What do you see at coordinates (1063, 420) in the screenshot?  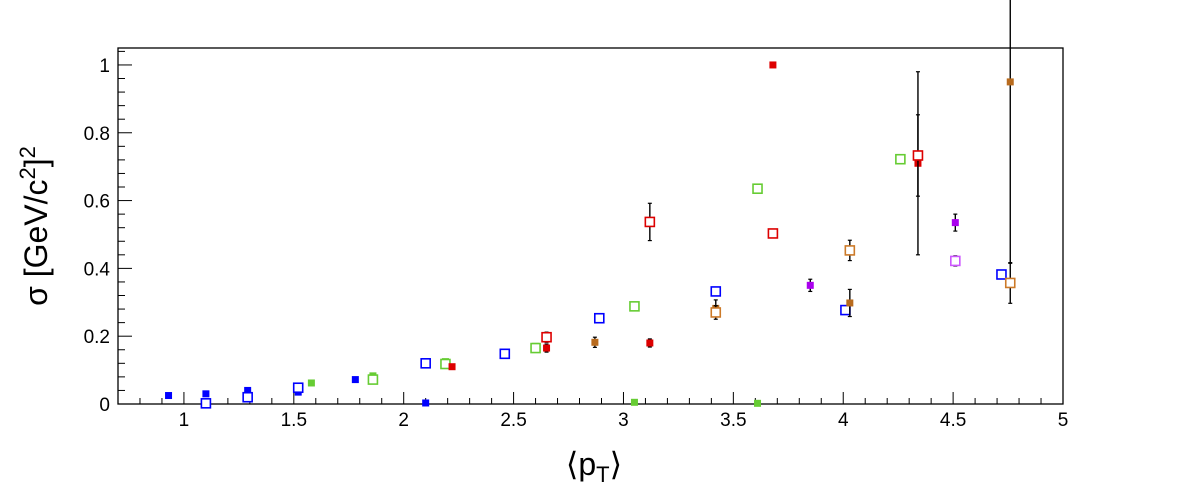 I see `x-tick-label: 5` at bounding box center [1063, 420].